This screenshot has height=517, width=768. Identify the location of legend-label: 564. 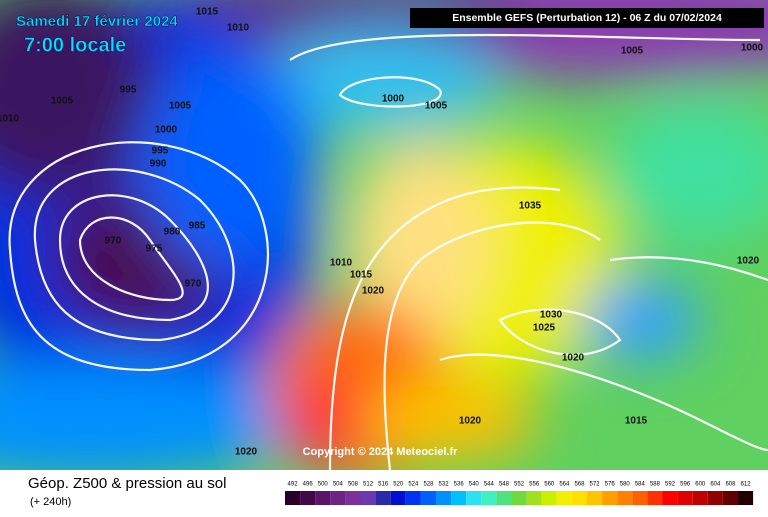
(564, 485).